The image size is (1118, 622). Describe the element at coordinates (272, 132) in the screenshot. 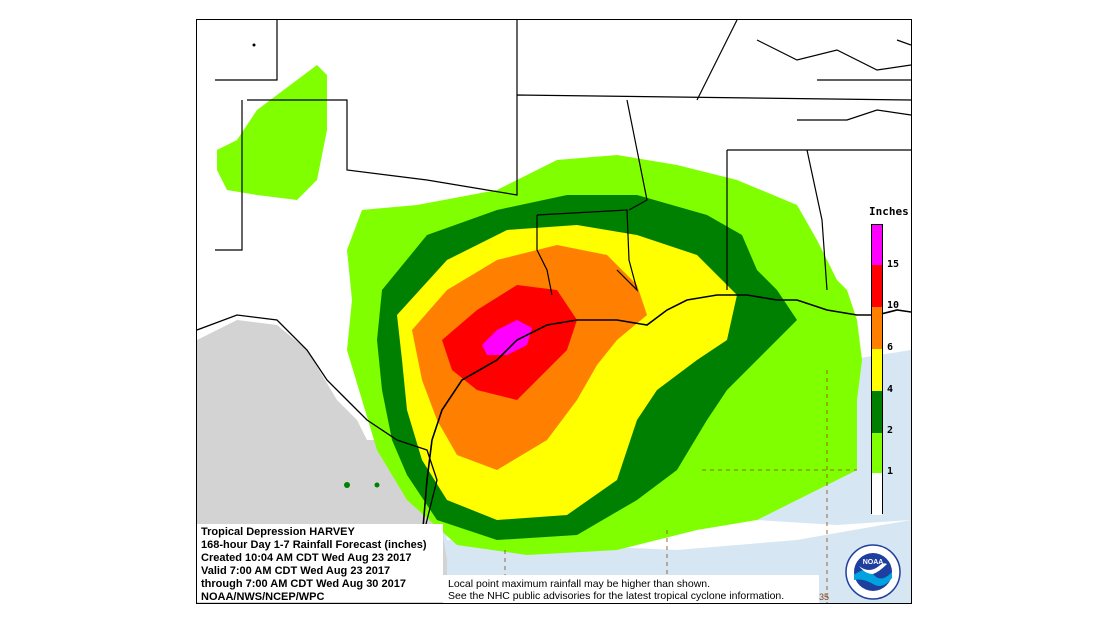

I see `contour-1-inch-north` at that location.